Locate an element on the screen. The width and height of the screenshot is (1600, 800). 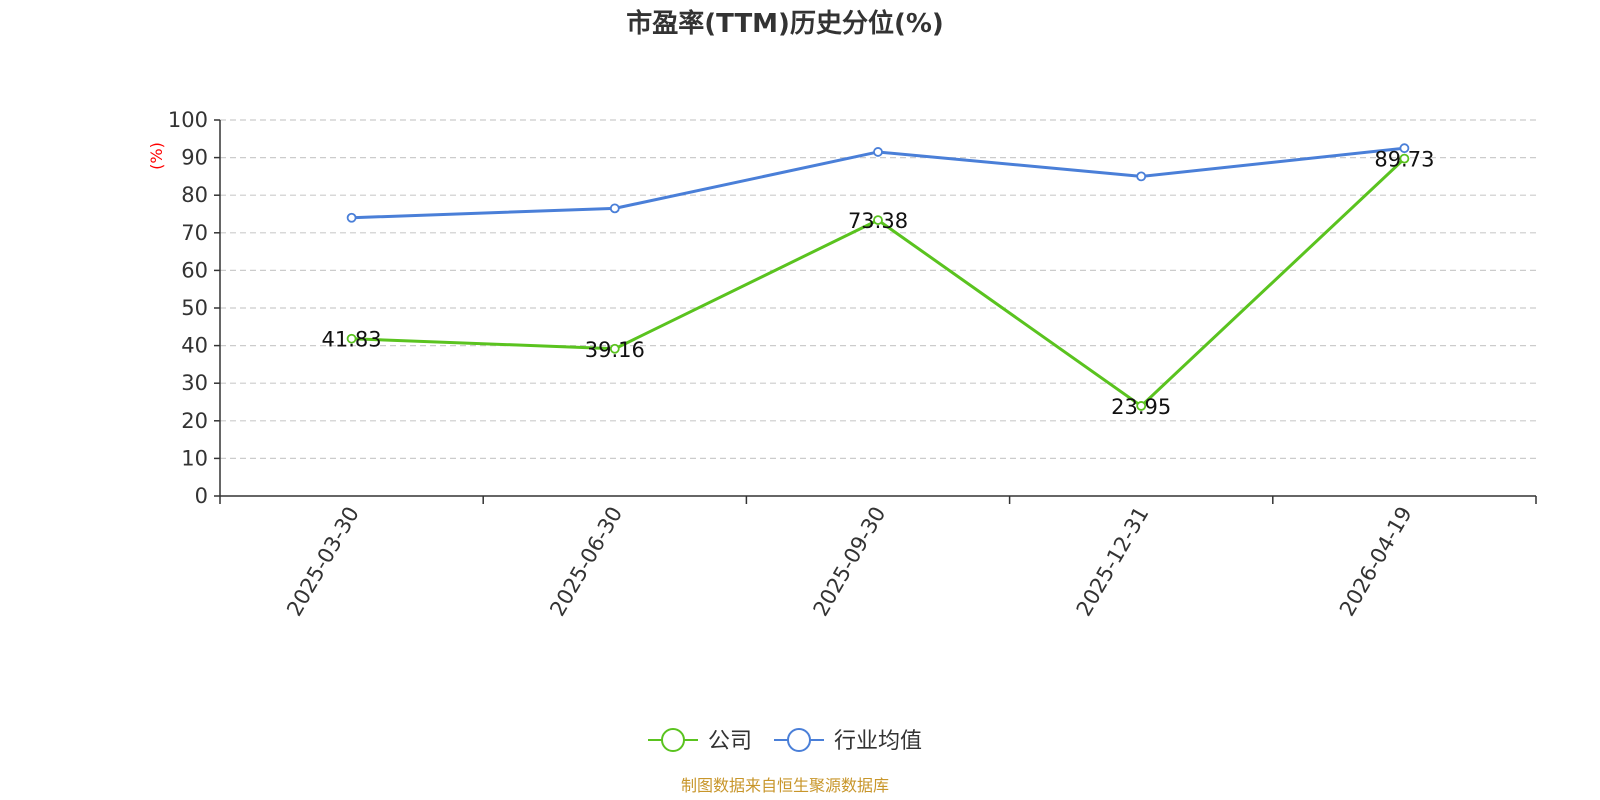
data-label: 39.16 is located at coordinates (615, 350).